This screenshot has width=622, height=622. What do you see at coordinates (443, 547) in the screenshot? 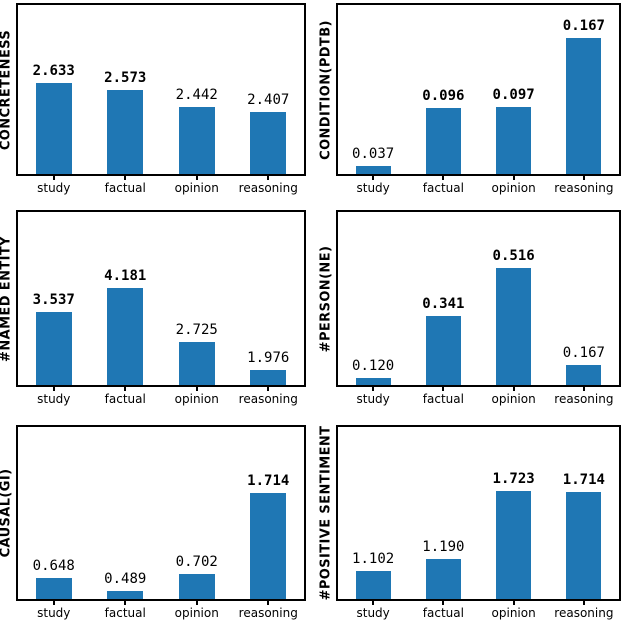
I see `value-label-factual: 1.190` at bounding box center [443, 547].